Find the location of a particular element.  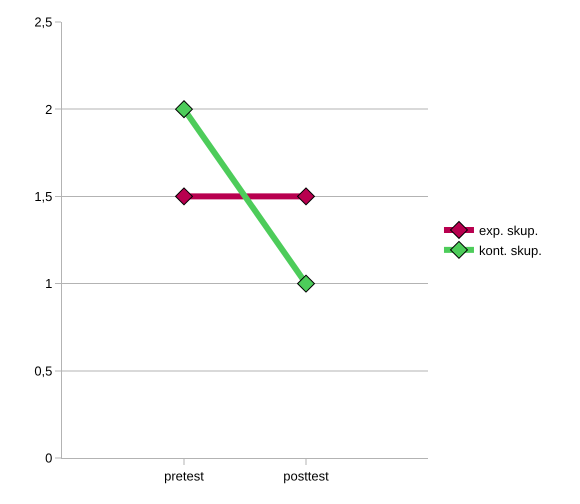

legend-label: exp. skup. is located at coordinates (508, 230).